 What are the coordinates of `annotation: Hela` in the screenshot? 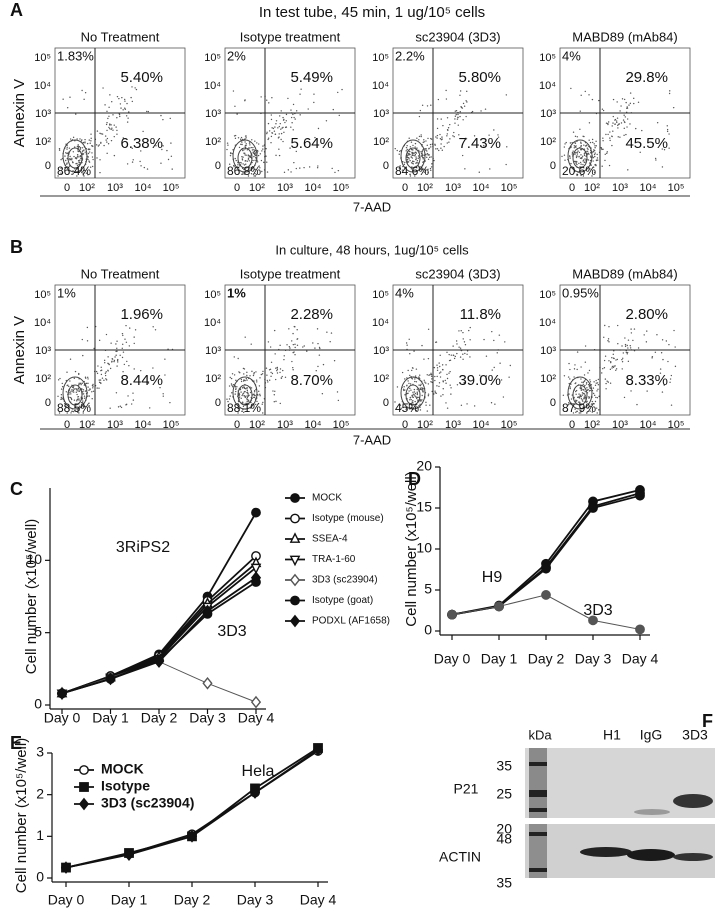 It's located at (258, 771).